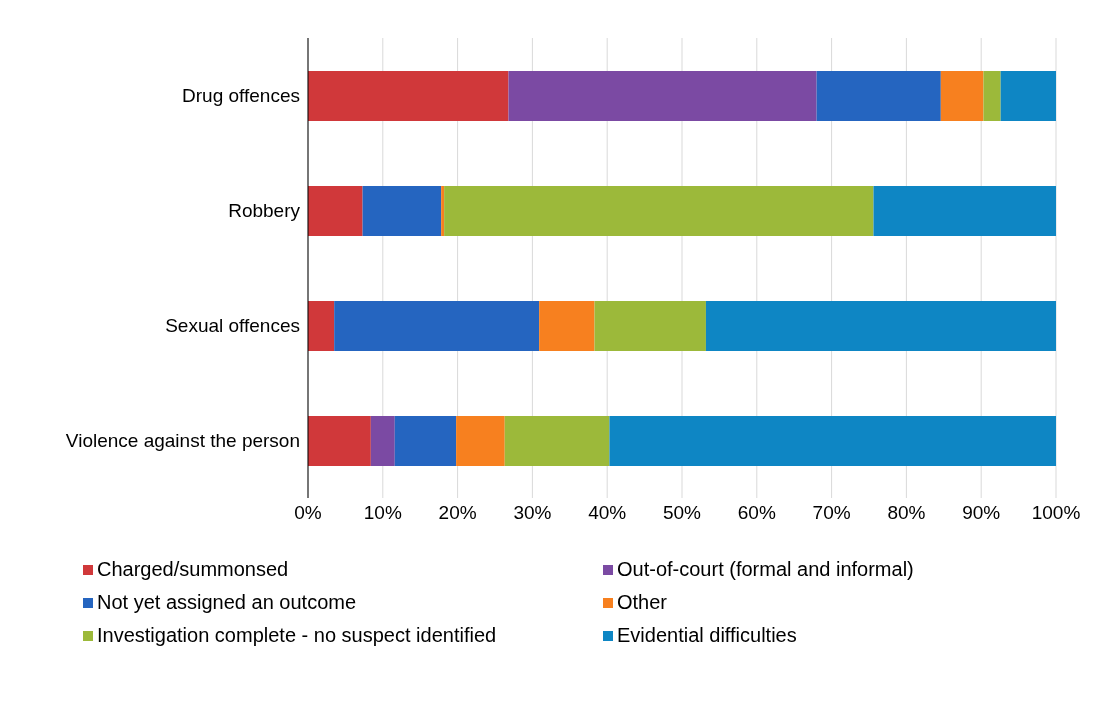  I want to click on legend-label: Evidential difficulties, so click(707, 635).